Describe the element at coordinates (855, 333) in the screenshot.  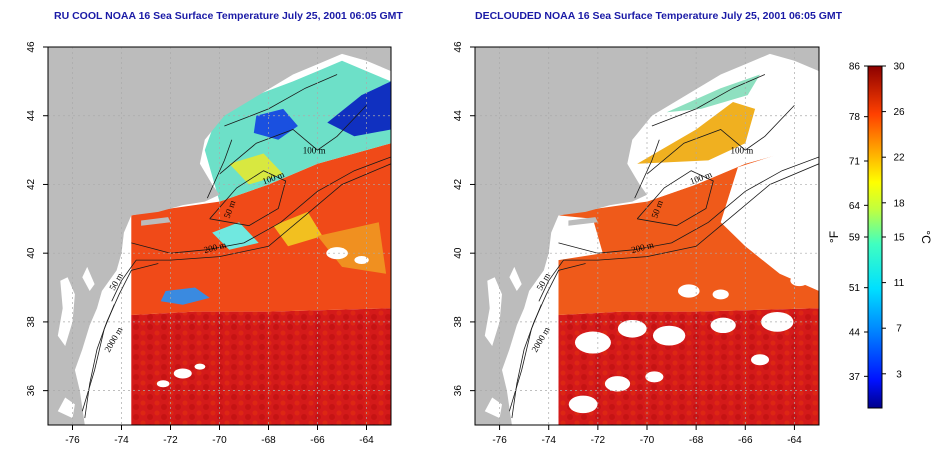
I see `f-tick-label: 44` at that location.